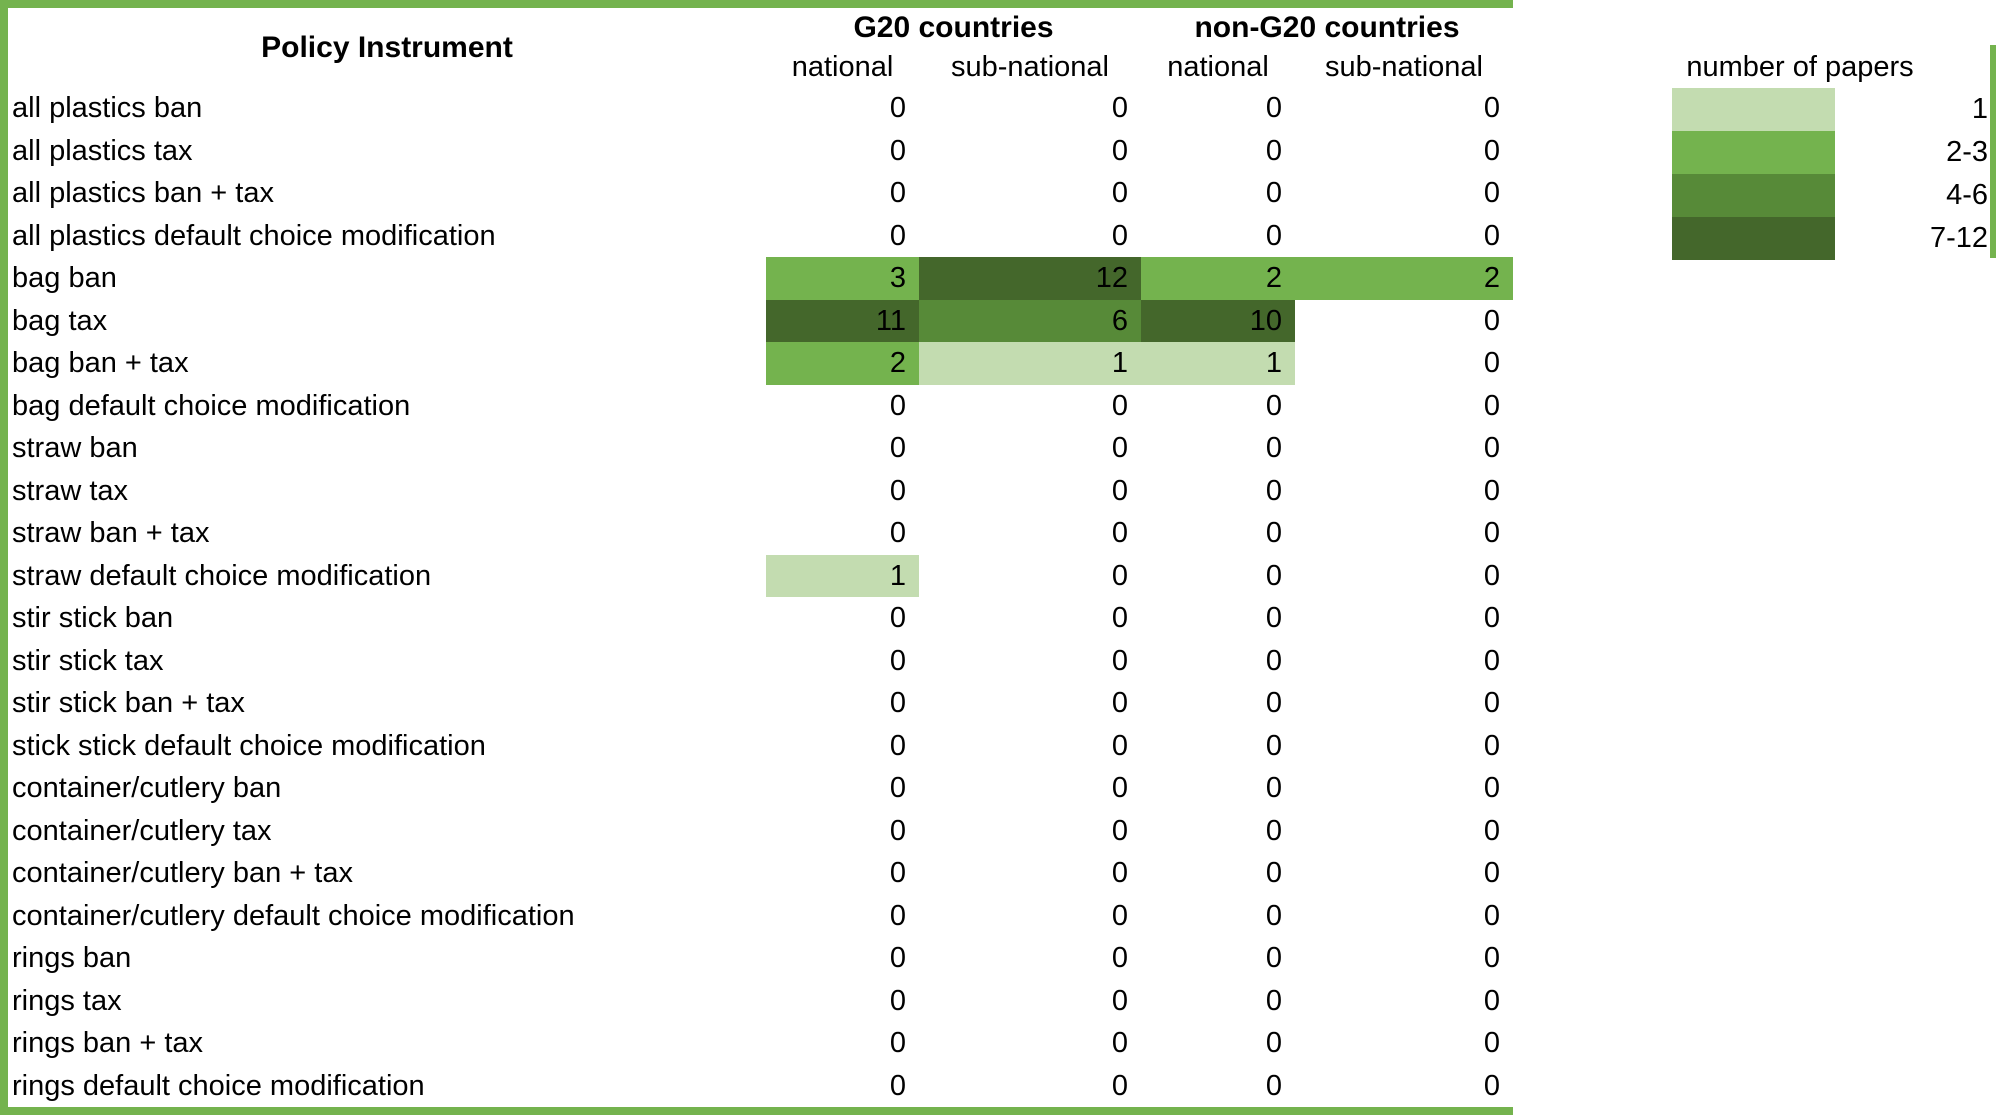  Describe the element at coordinates (142, 830) in the screenshot. I see `row-label: container/cutlery tax` at that location.